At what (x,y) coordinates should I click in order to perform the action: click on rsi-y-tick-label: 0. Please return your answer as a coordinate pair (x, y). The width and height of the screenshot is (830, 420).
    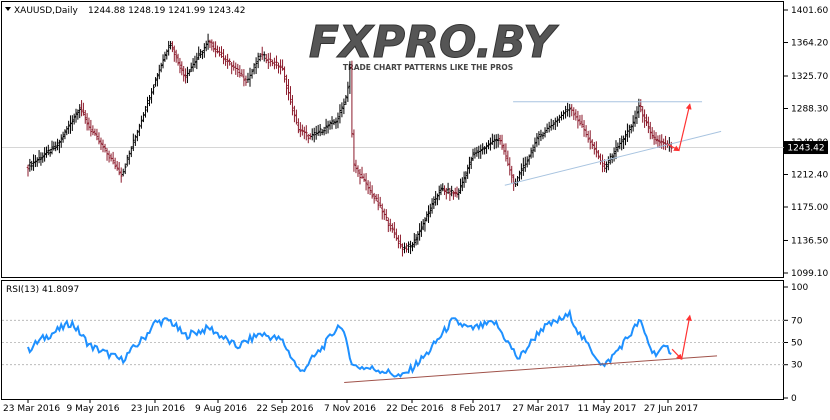
    Looking at the image, I should click on (794, 399).